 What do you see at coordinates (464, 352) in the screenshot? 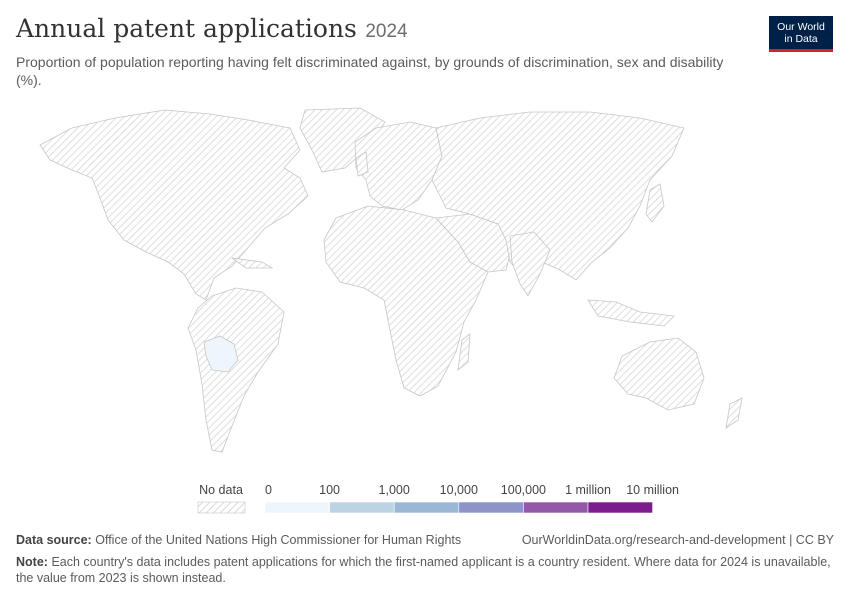
I see `madagascar-shape` at bounding box center [464, 352].